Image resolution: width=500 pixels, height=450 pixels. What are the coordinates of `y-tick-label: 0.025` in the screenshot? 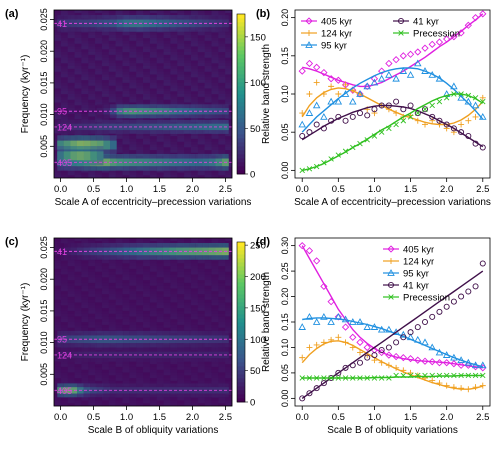 It's located at (44, 247).